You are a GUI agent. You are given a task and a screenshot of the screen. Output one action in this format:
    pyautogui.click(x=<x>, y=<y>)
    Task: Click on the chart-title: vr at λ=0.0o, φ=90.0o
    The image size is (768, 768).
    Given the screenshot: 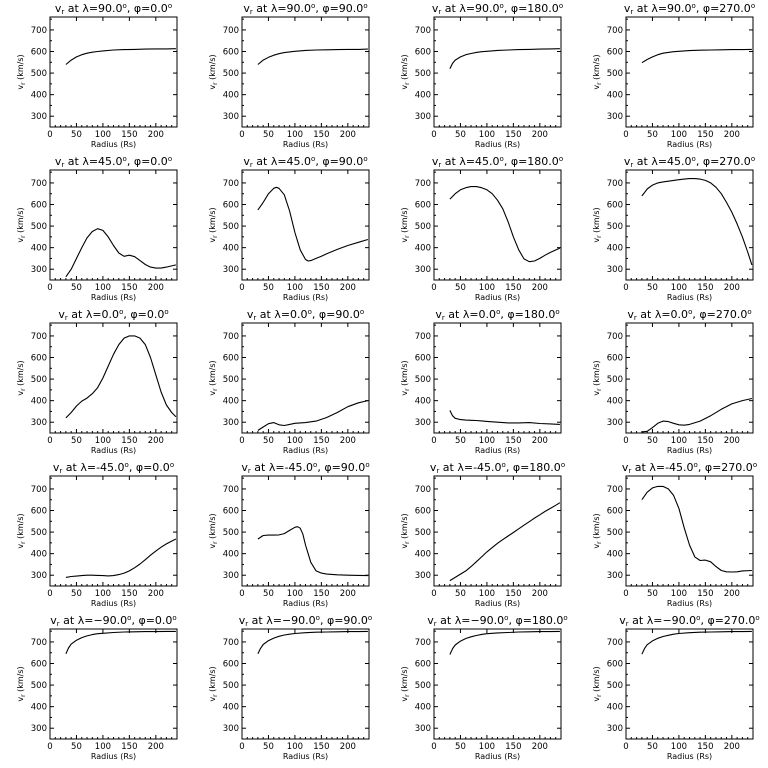 What is the action you would take?
    pyautogui.click(x=305, y=315)
    